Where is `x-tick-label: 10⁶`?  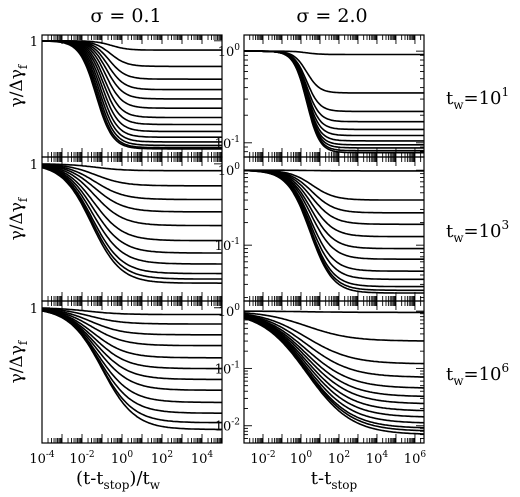 x-tick-label: 10⁶ is located at coordinates (415, 458).